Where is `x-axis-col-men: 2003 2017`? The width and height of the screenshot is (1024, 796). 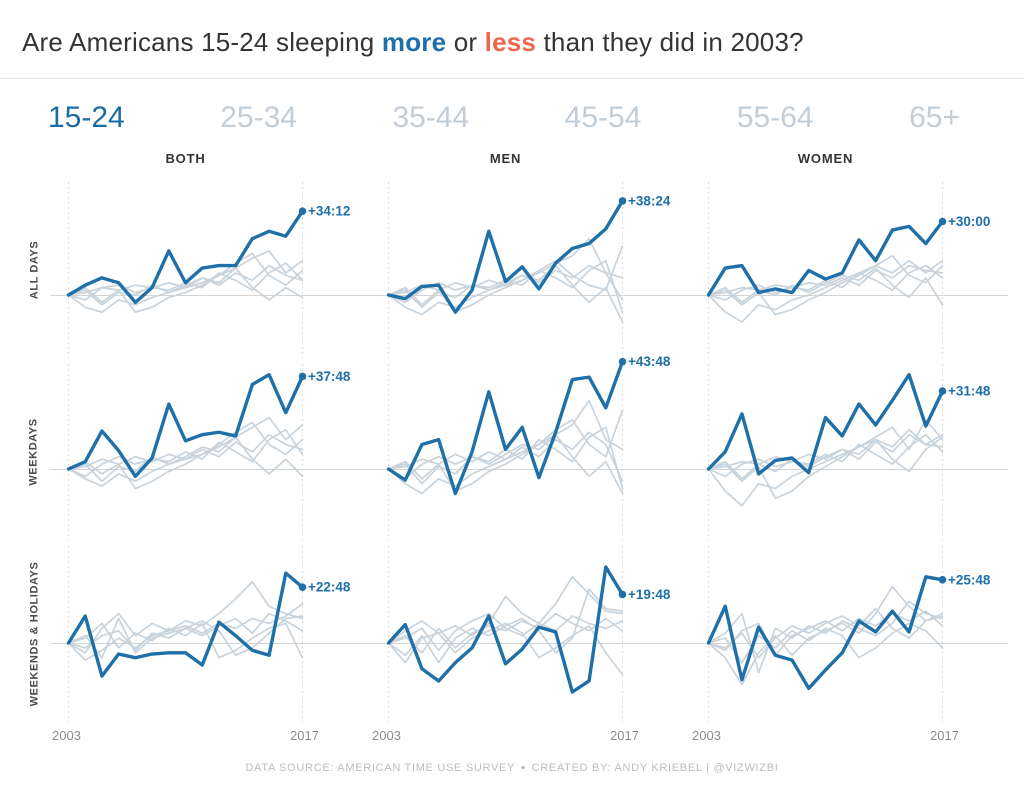 x-axis-col-men: 2003 2017 is located at coordinates (505, 739).